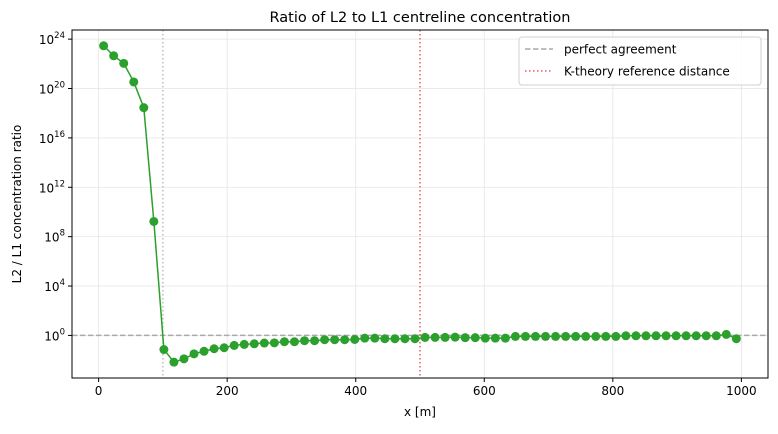  What do you see at coordinates (620, 50) in the screenshot?
I see `legend-label-perfect-agreement: perfect agreement` at bounding box center [620, 50].